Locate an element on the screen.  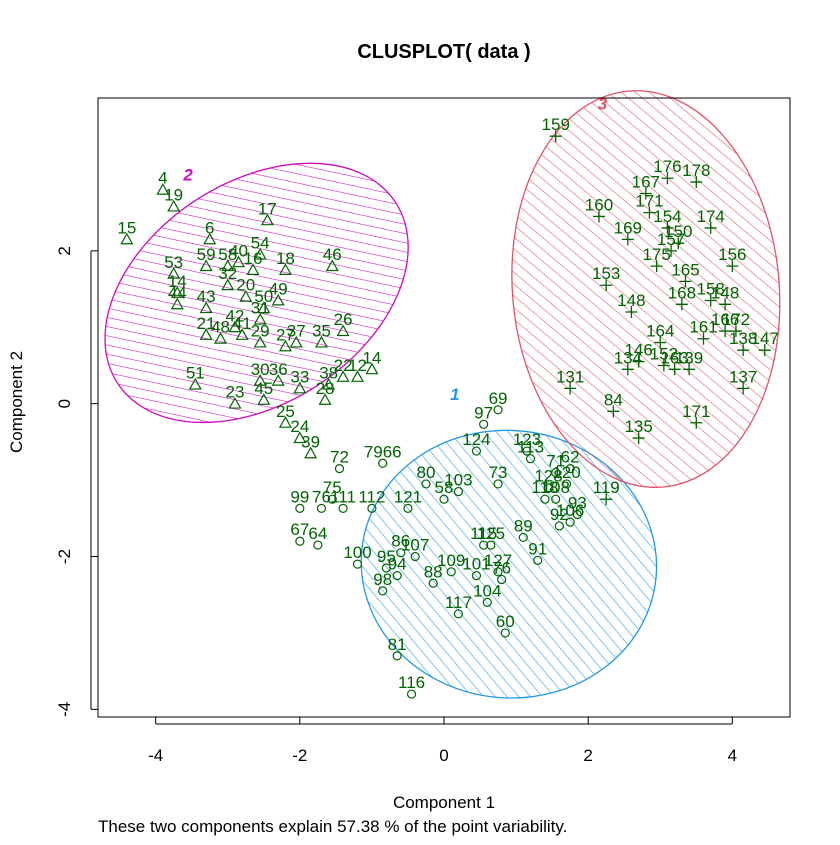
point-label: 112 is located at coordinates (371, 496).